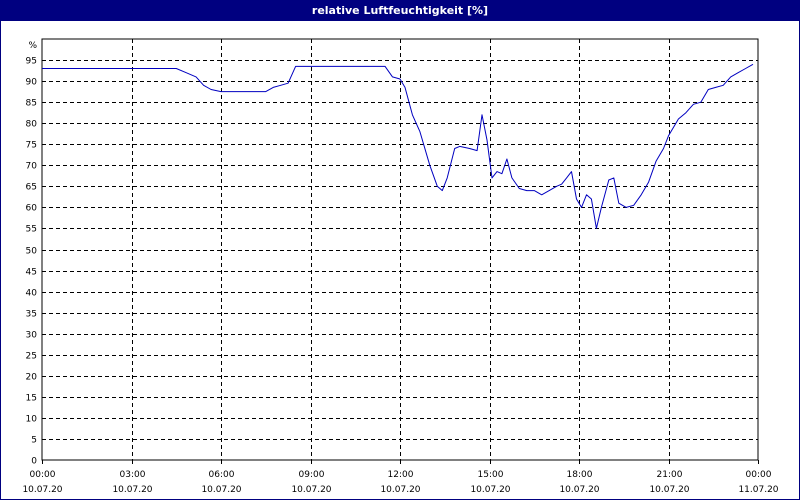  What do you see at coordinates (580, 475) in the screenshot?
I see `x-tick-label-time: 18:00` at bounding box center [580, 475].